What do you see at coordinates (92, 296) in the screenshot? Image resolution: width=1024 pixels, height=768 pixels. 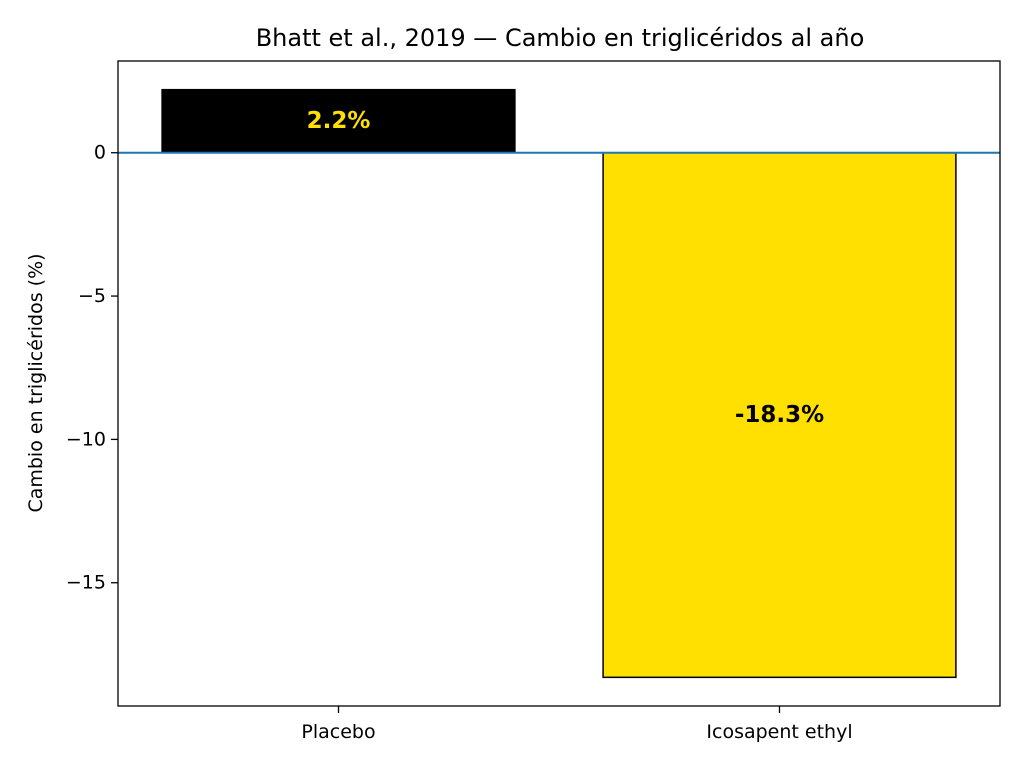 I see `y-tick-label: −5` at bounding box center [92, 296].